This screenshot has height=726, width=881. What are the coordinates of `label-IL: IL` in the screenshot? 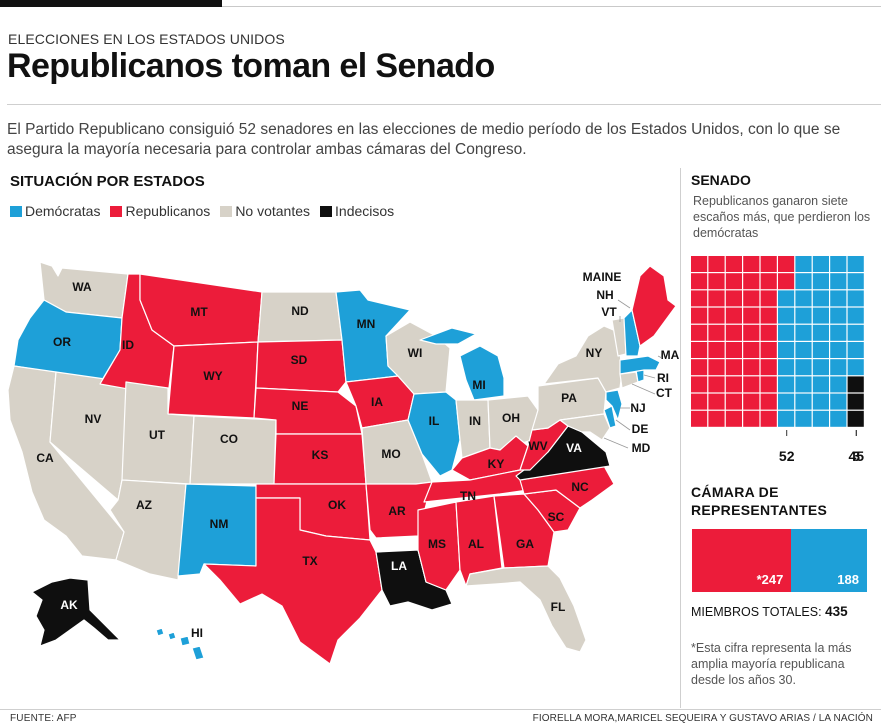 It's located at (434, 421).